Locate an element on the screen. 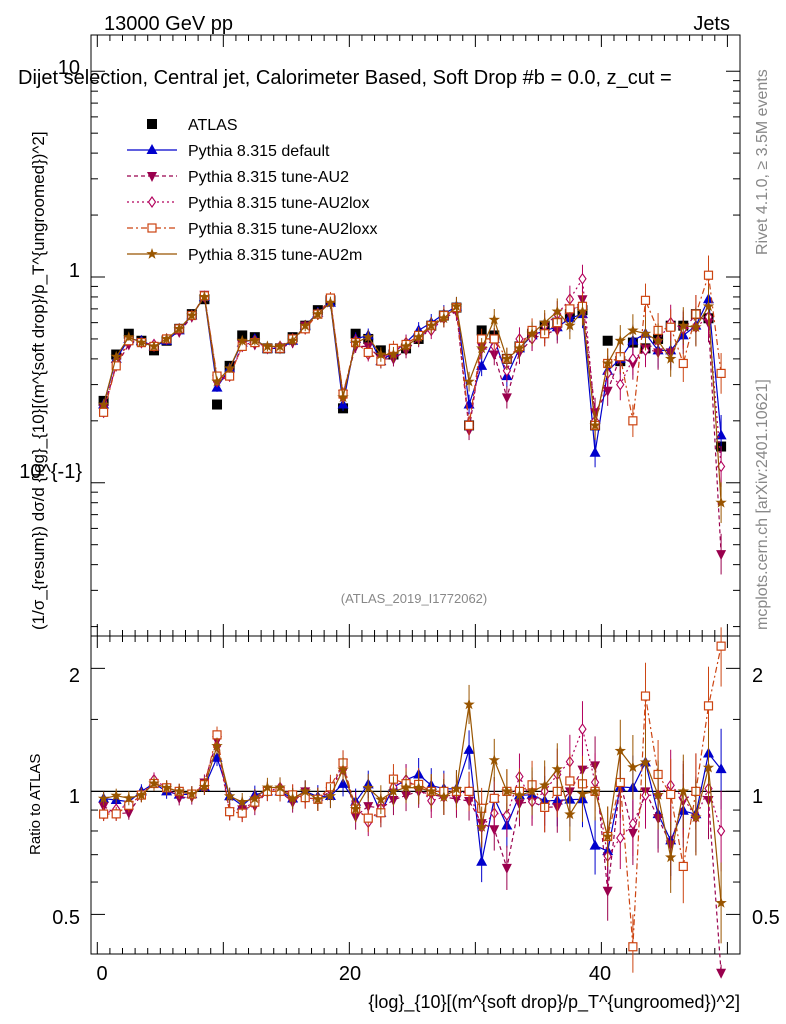  rivet-version-label: Rivet 4.1.0, ≥ 3.5M events is located at coordinates (762, 162).